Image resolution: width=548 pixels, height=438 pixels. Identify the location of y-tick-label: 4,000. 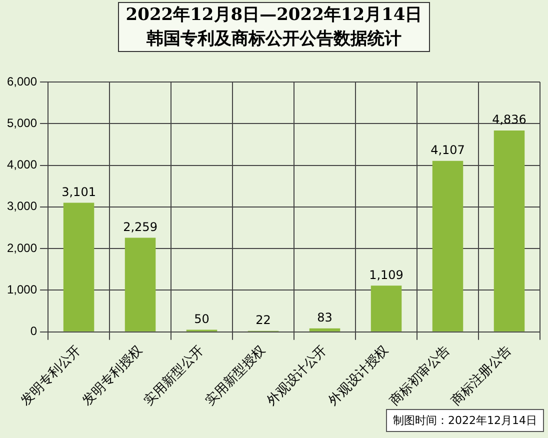
(22, 165).